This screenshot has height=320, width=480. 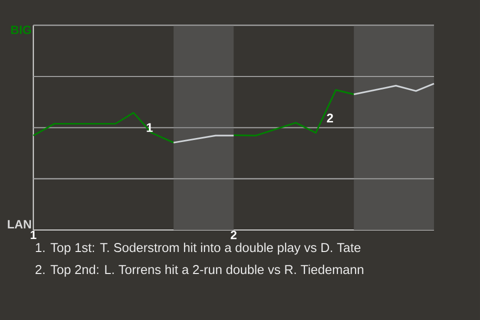 What do you see at coordinates (21, 30) in the screenshot?
I see `text: BIG` at bounding box center [21, 30].